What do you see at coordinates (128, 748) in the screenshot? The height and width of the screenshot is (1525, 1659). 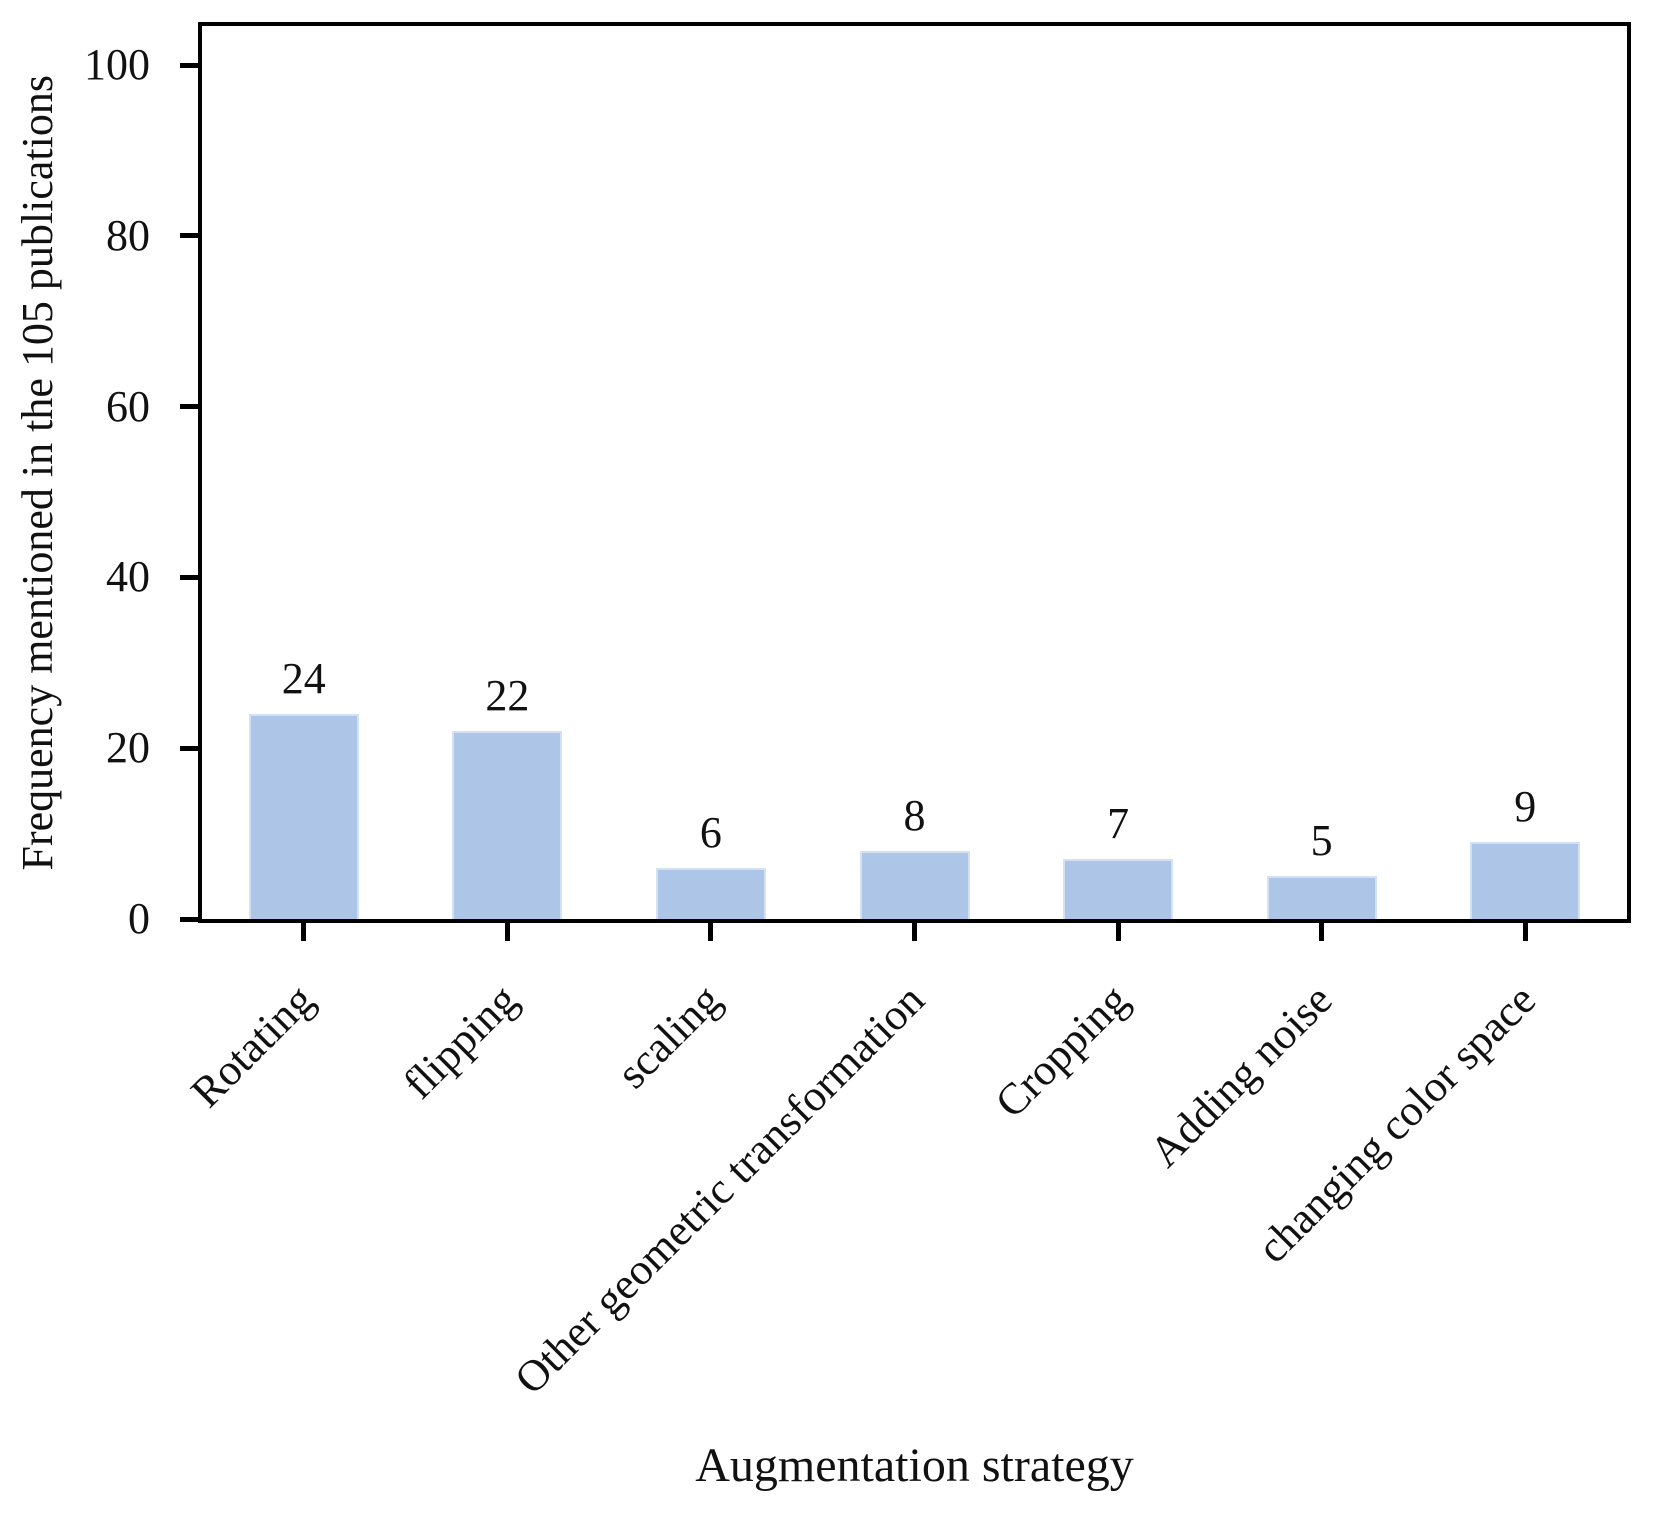 I see `y-tick-label: 20` at bounding box center [128, 748].